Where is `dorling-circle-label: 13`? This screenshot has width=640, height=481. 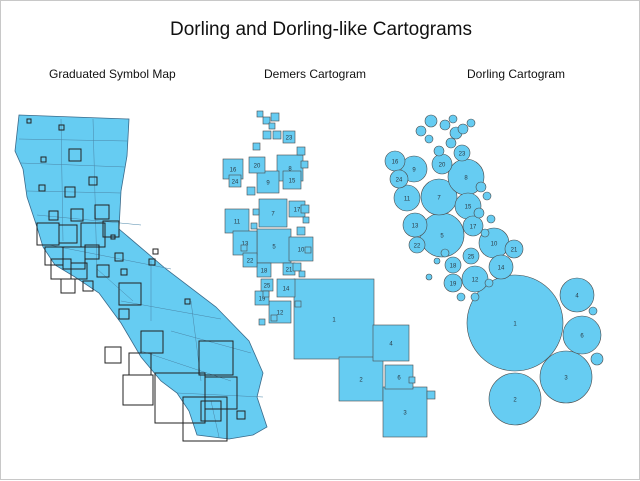
dorling-circle-label: 13 is located at coordinates (415, 227).